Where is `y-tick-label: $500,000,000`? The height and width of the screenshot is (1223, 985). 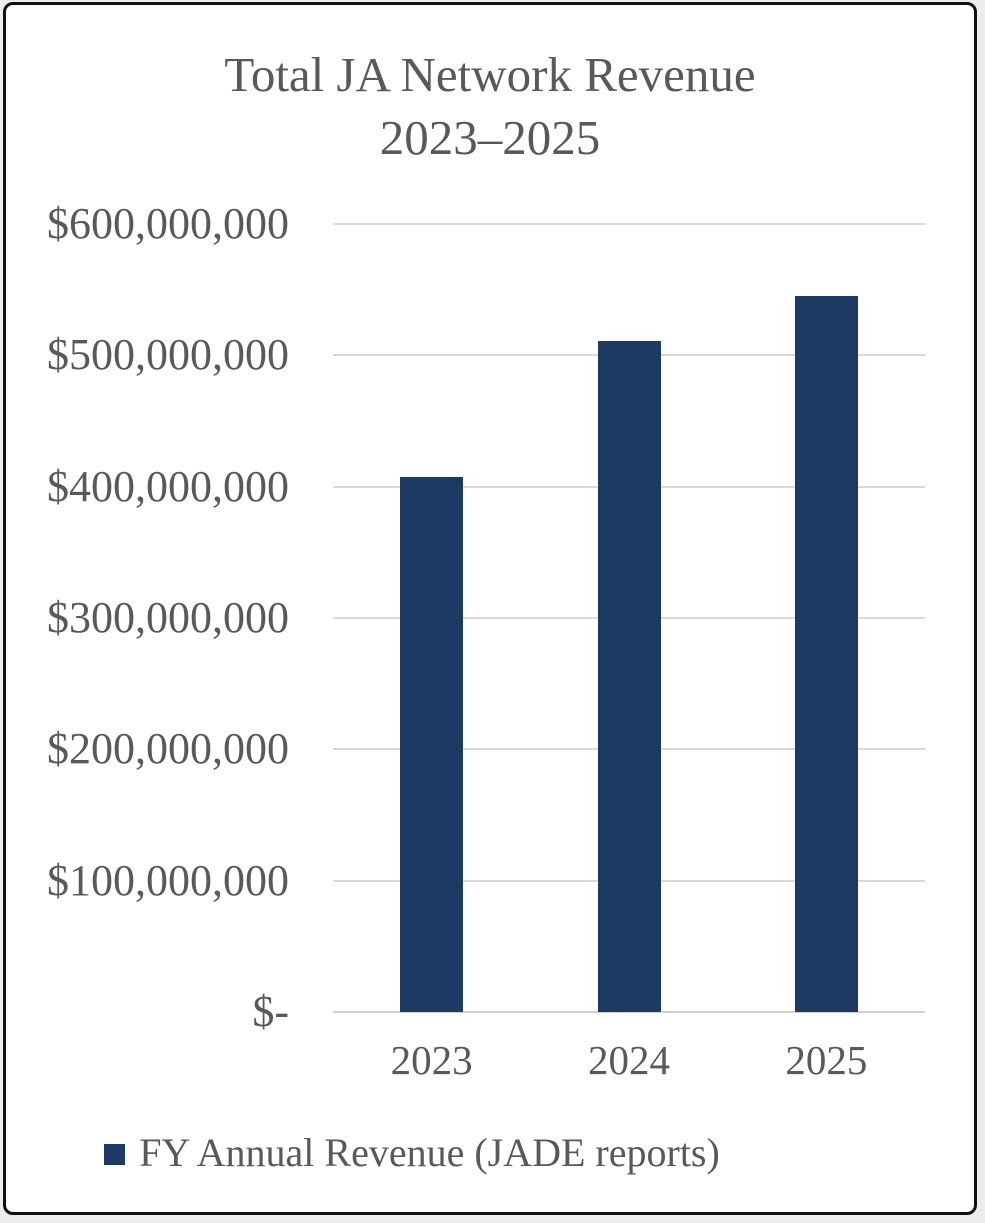 y-tick-label: $500,000,000 is located at coordinates (168, 355).